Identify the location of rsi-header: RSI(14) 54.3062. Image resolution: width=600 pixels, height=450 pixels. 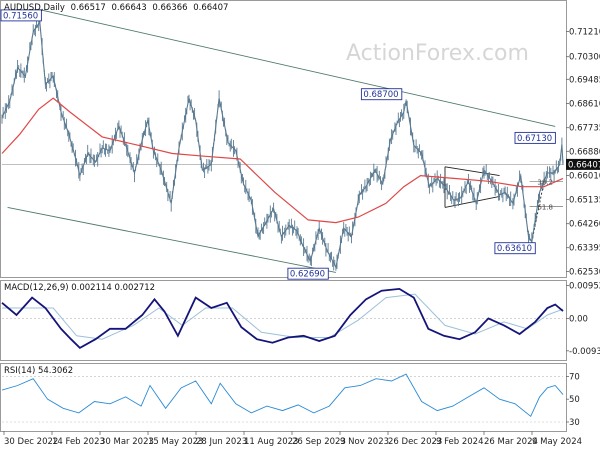
(38, 371).